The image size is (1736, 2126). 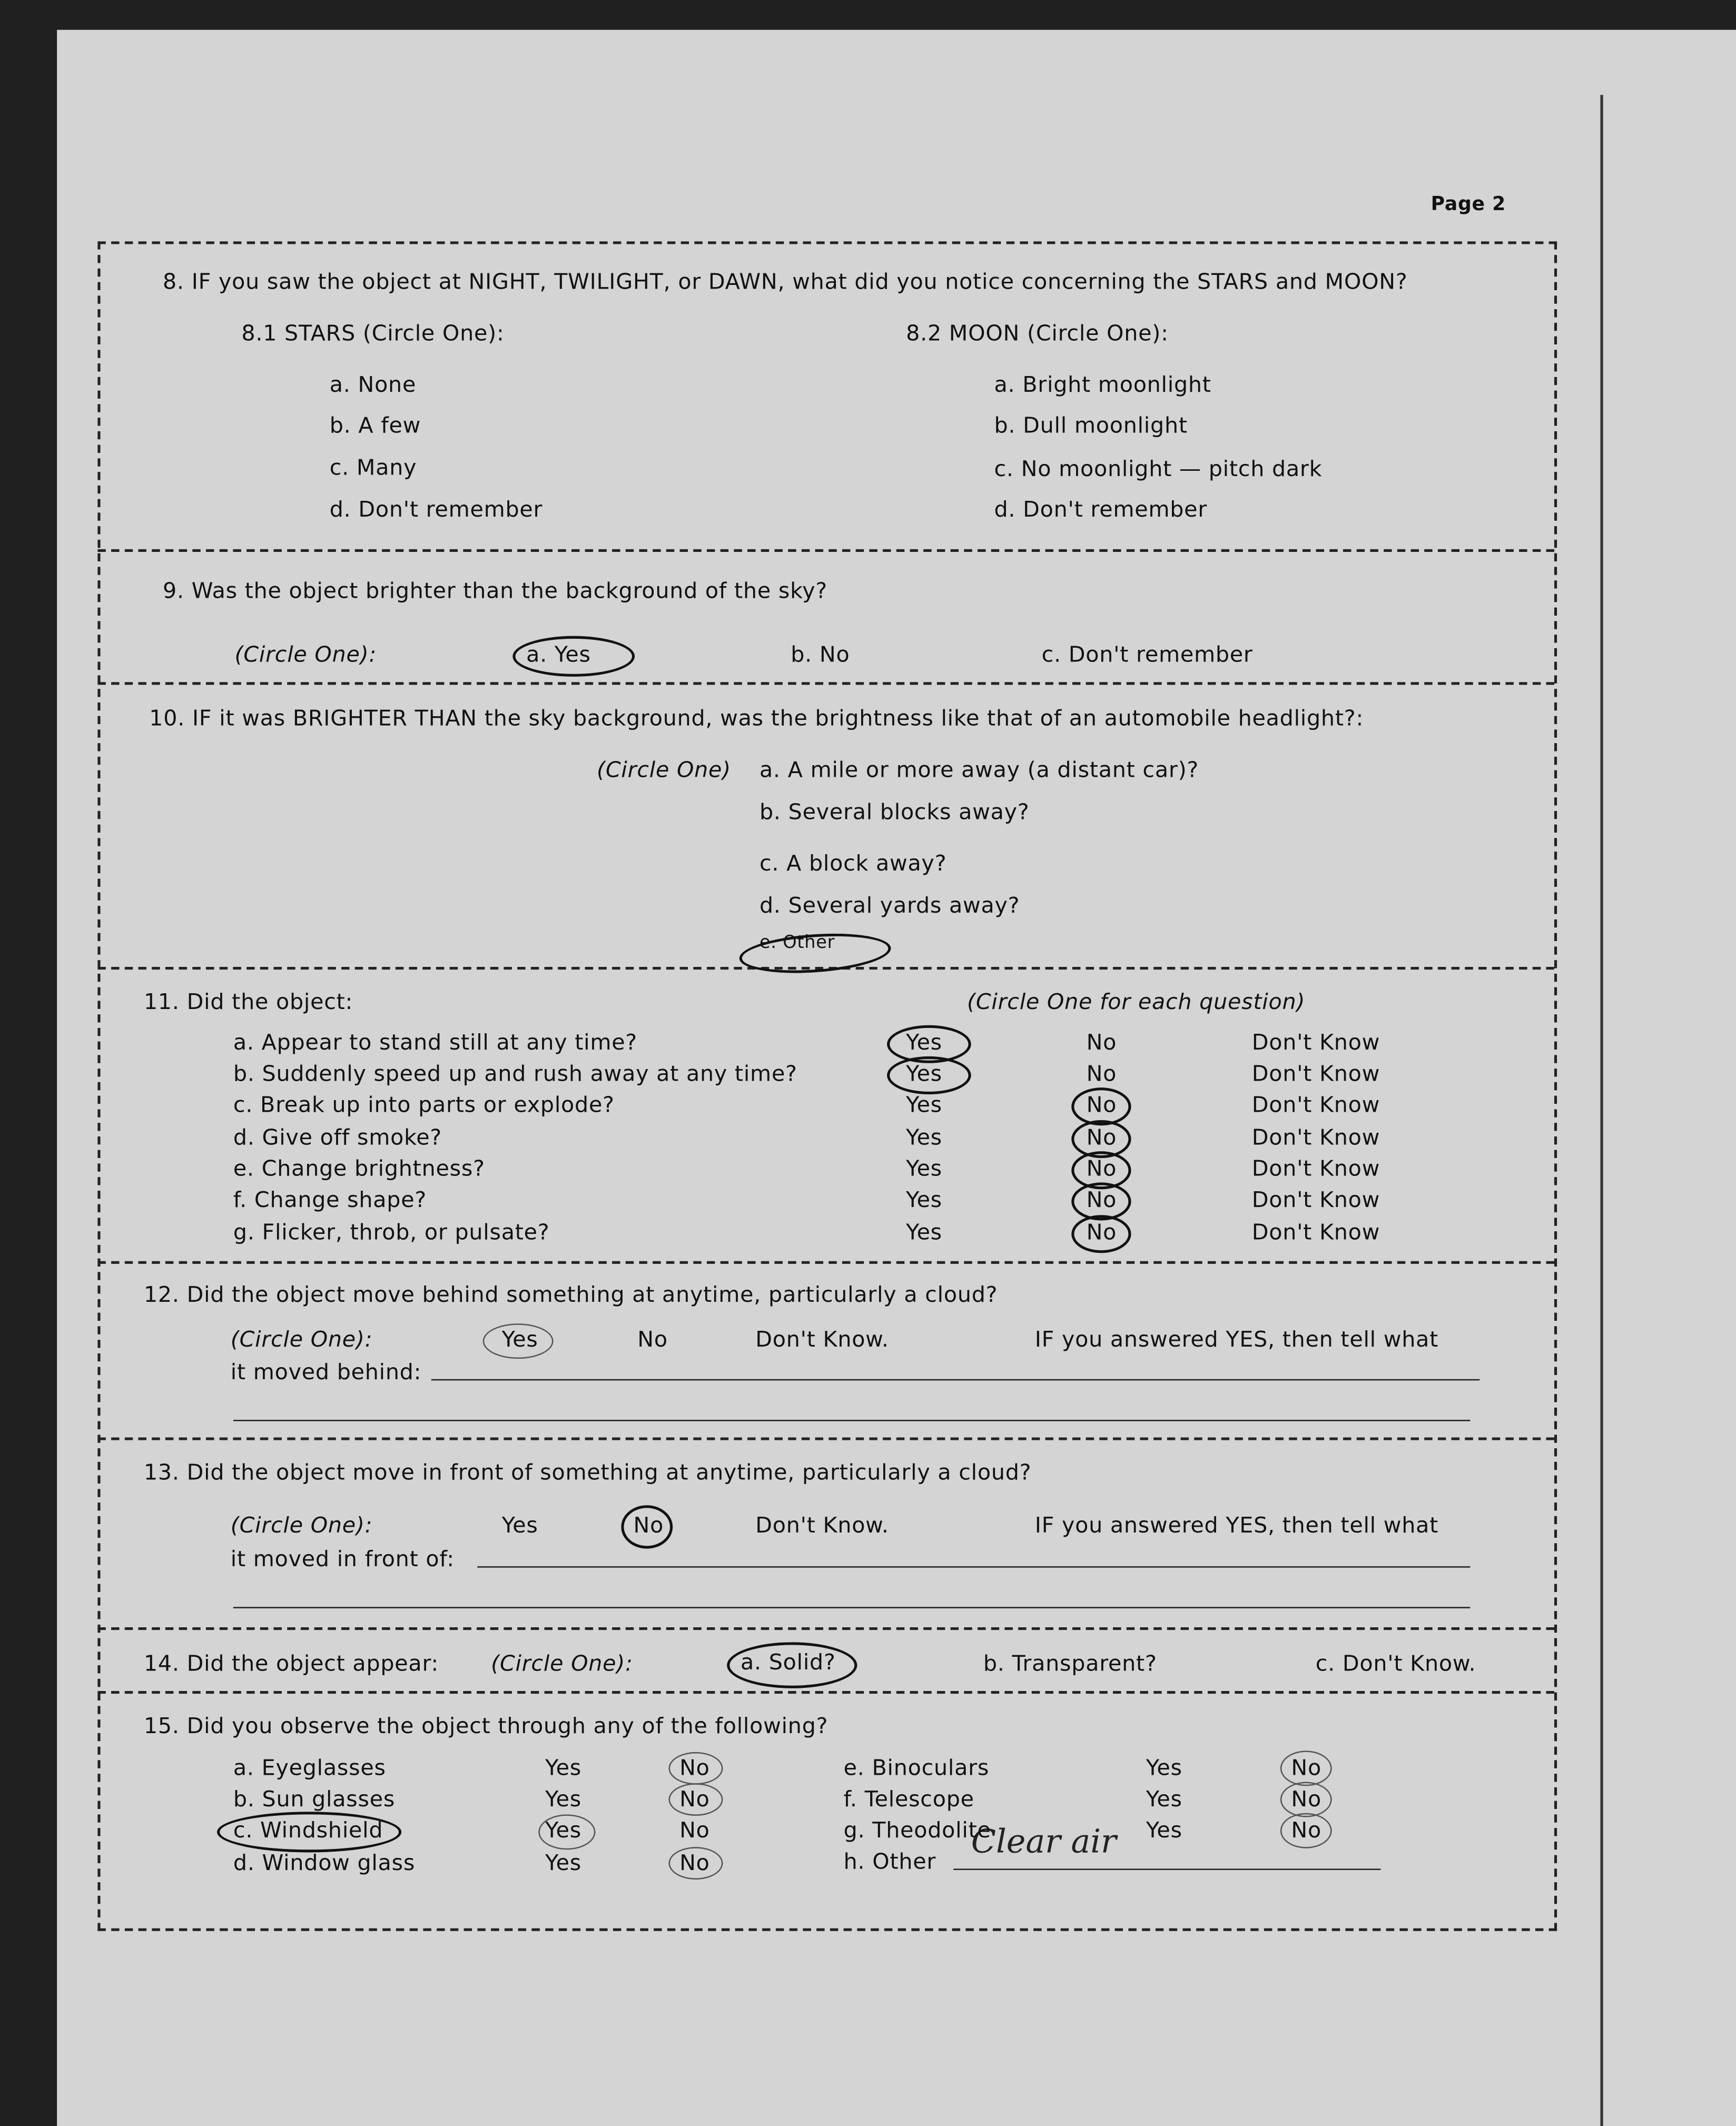 What do you see at coordinates (342, 1559) in the screenshot?
I see `q13-followup-label: it moved in front of:` at bounding box center [342, 1559].